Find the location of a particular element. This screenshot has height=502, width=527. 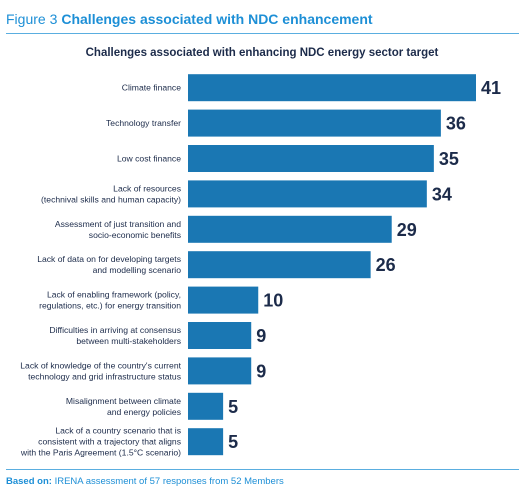

category-label-1: Technology transfer is located at coordinates (143, 123).